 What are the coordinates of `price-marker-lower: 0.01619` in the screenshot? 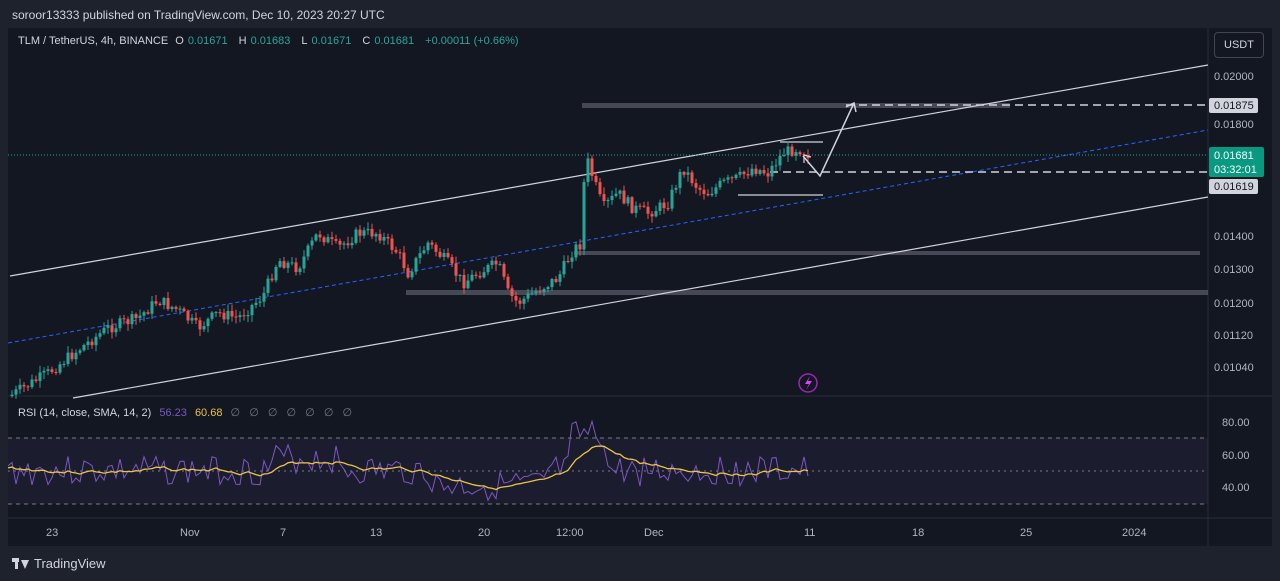 It's located at (1233, 186).